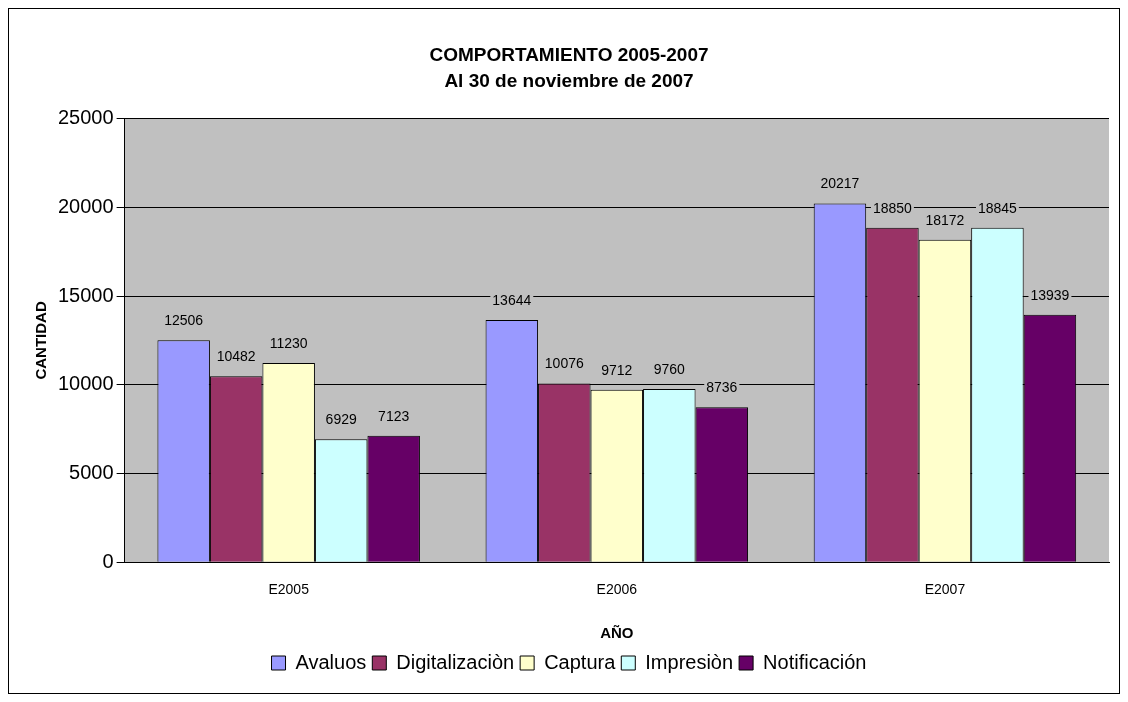  What do you see at coordinates (512, 299) in the screenshot?
I see `data-label: 13644` at bounding box center [512, 299].